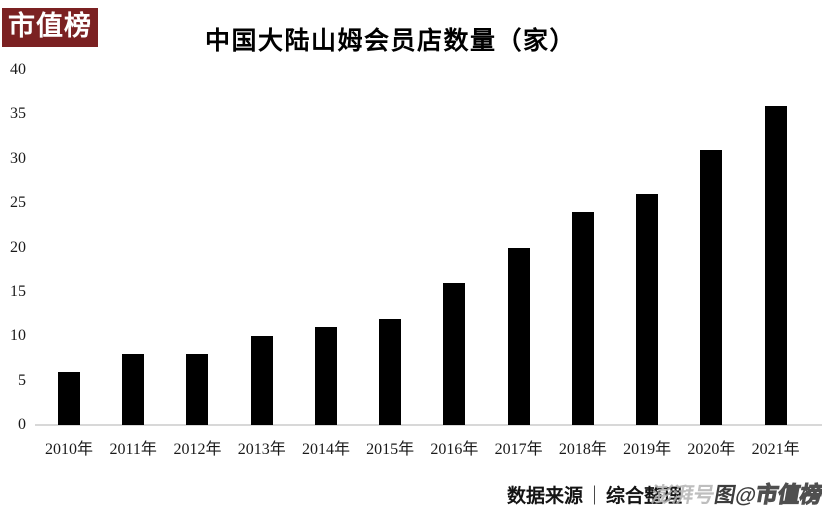 This screenshot has height=511, width=822. I want to click on y-tick-label: 10, so click(18, 336).